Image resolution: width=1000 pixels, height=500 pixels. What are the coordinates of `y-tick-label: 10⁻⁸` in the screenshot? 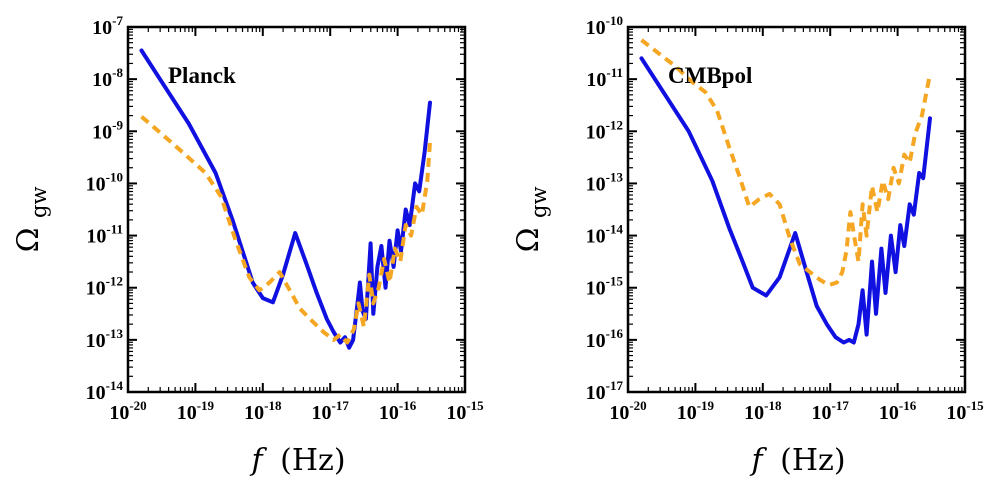 It's located at (107, 78).